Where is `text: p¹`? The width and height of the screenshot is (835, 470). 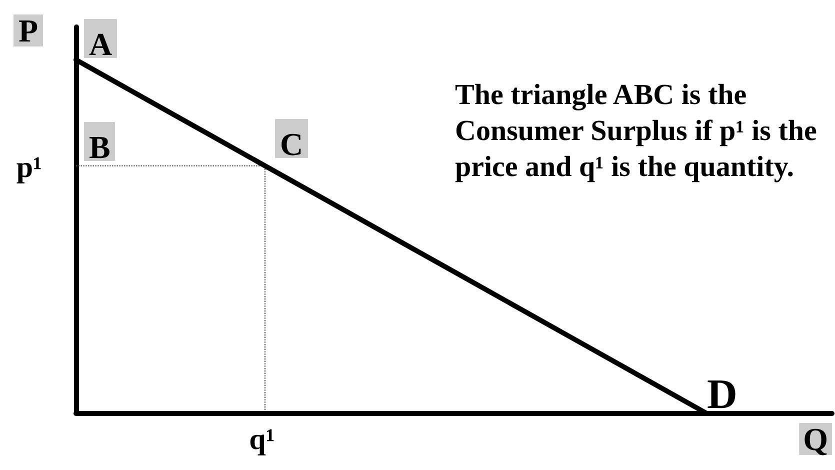 text: p¹ is located at coordinates (29, 168).